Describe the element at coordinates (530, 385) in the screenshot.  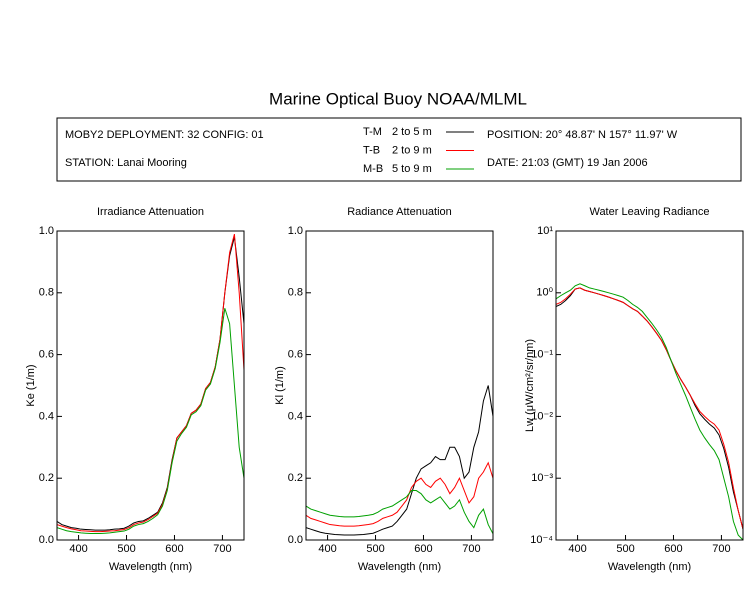
I see `y-axis-label: Lw (μW/cm²/sr/nm)` at that location.